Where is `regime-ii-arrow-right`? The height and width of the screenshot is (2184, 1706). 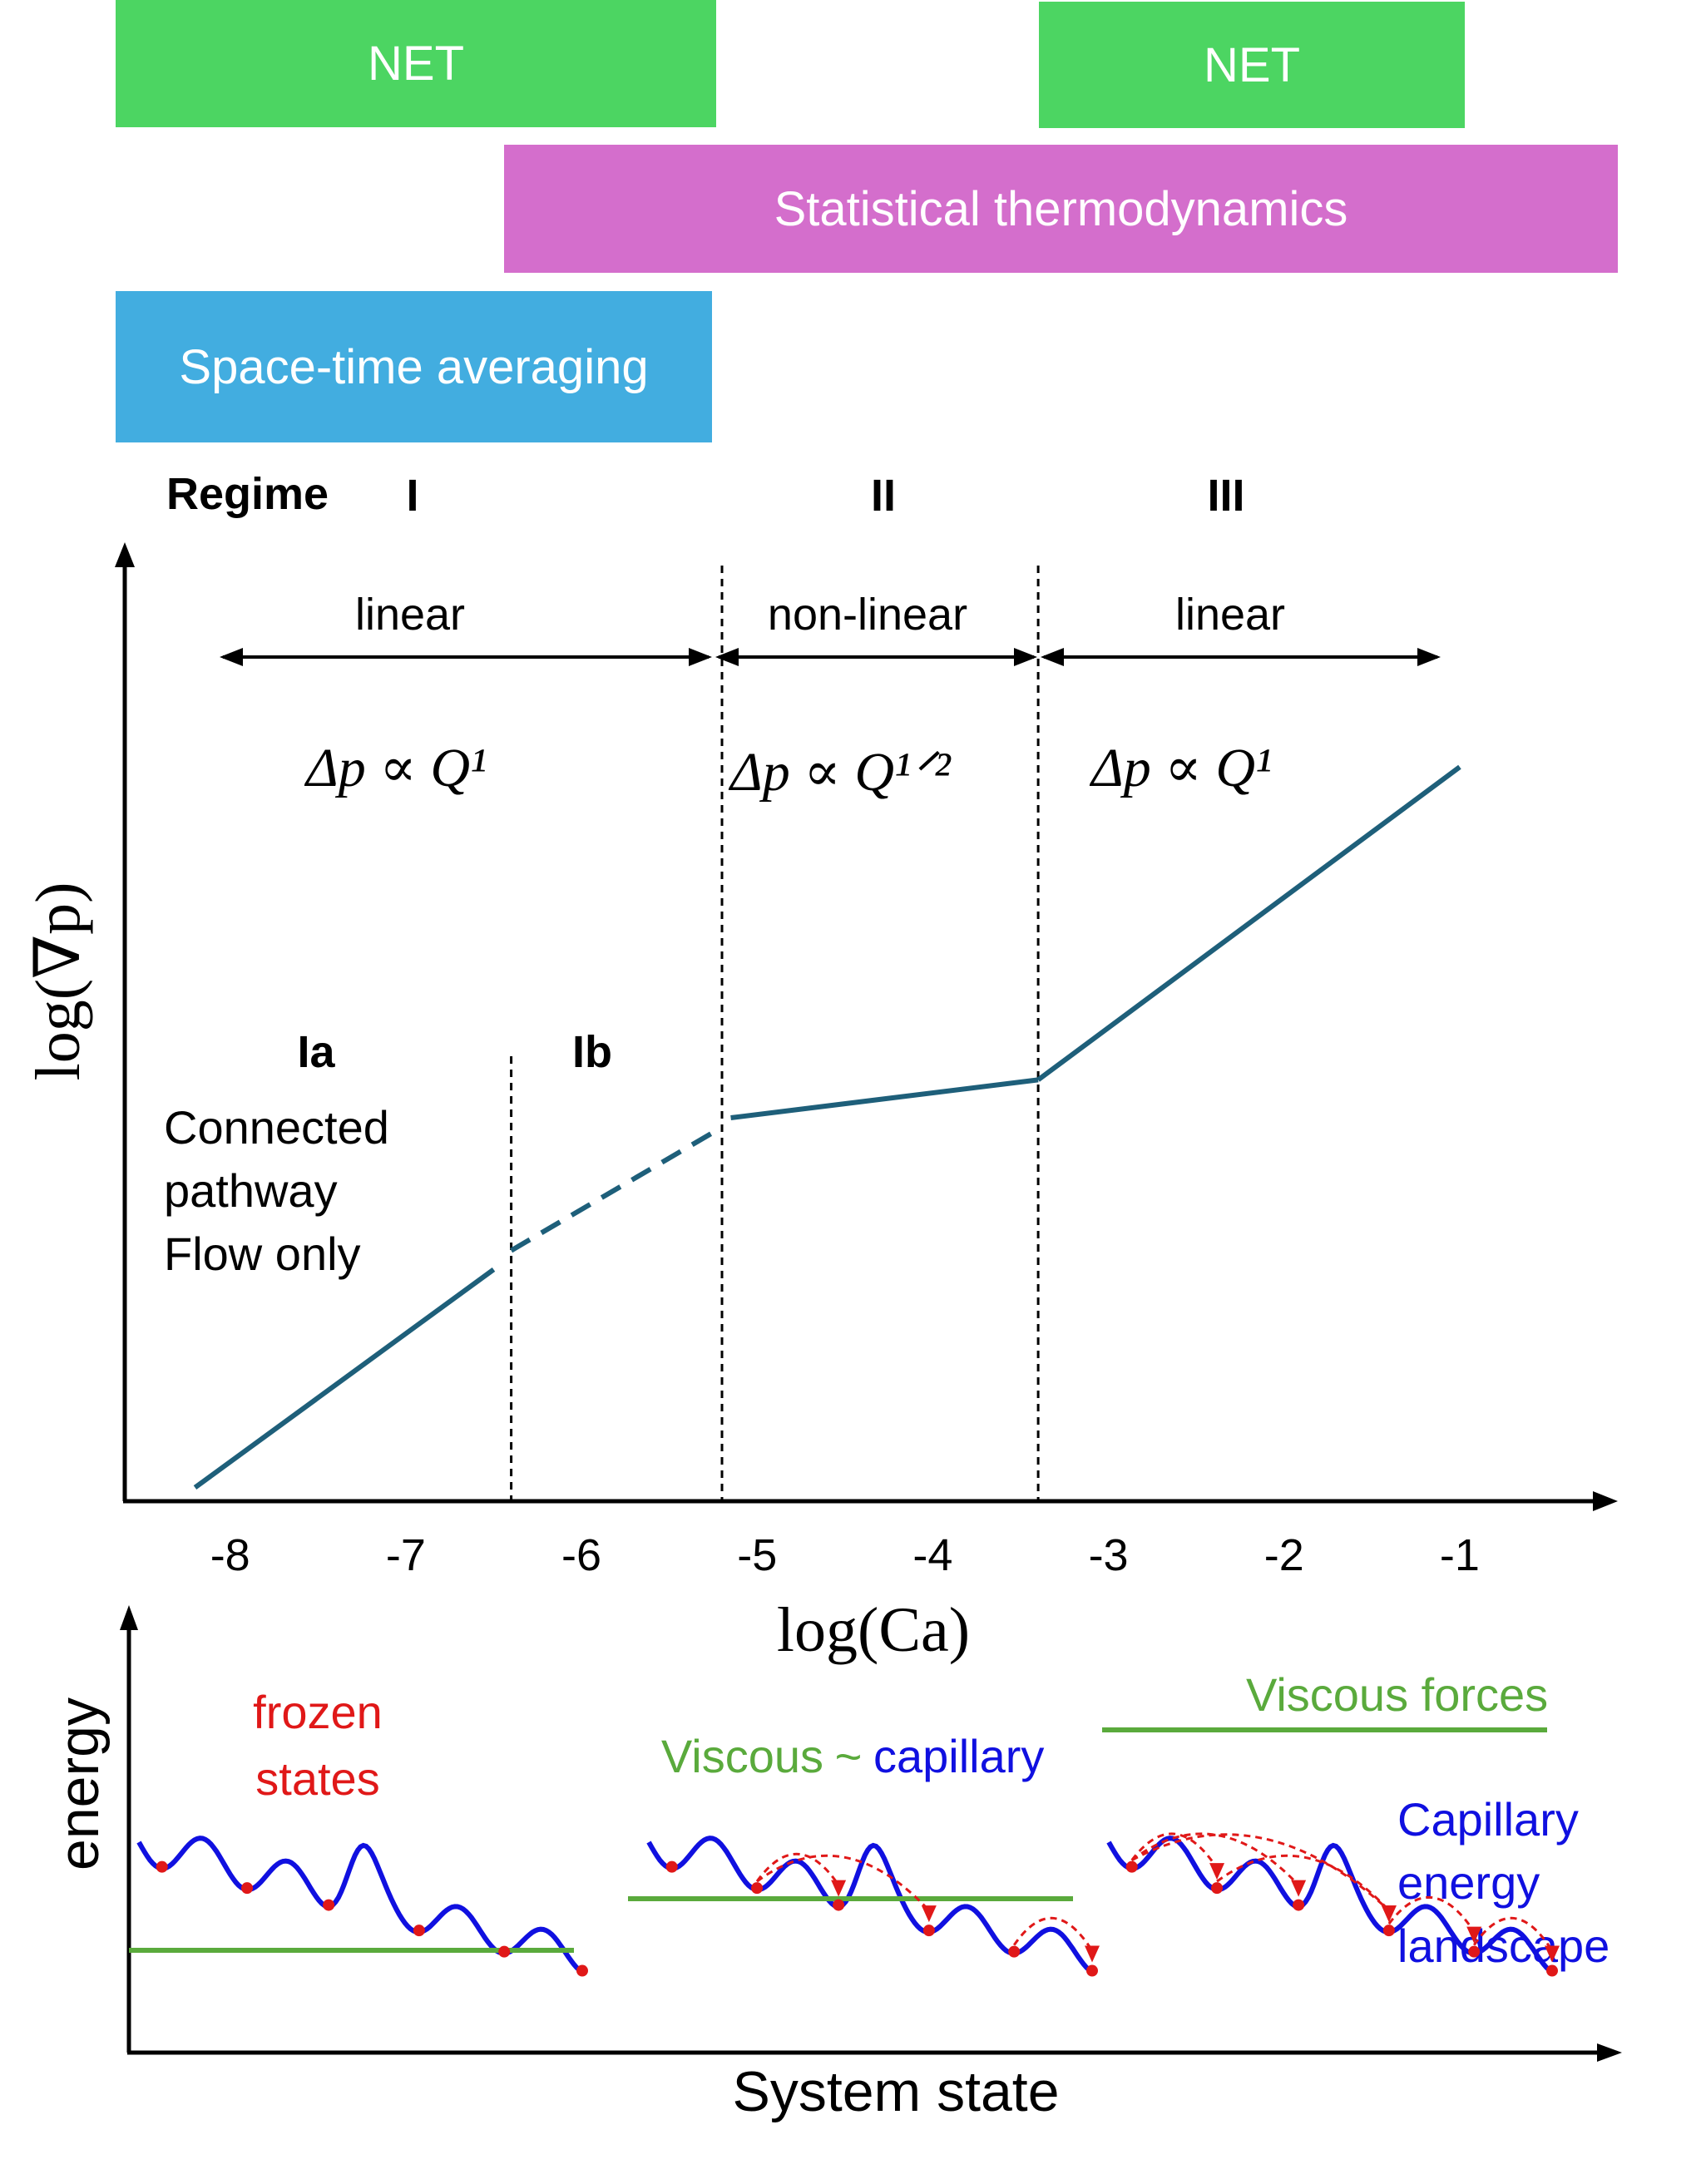
regime-ii-arrow-right is located at coordinates (1025, 657).